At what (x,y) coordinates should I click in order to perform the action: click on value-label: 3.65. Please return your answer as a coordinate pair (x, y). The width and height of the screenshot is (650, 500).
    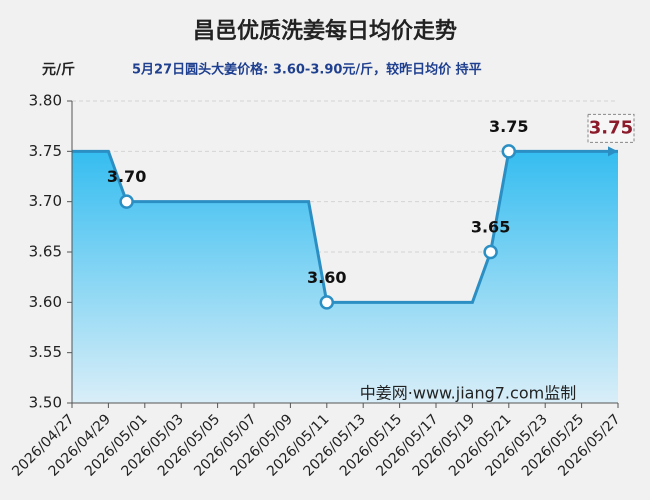
    Looking at the image, I should click on (490, 227).